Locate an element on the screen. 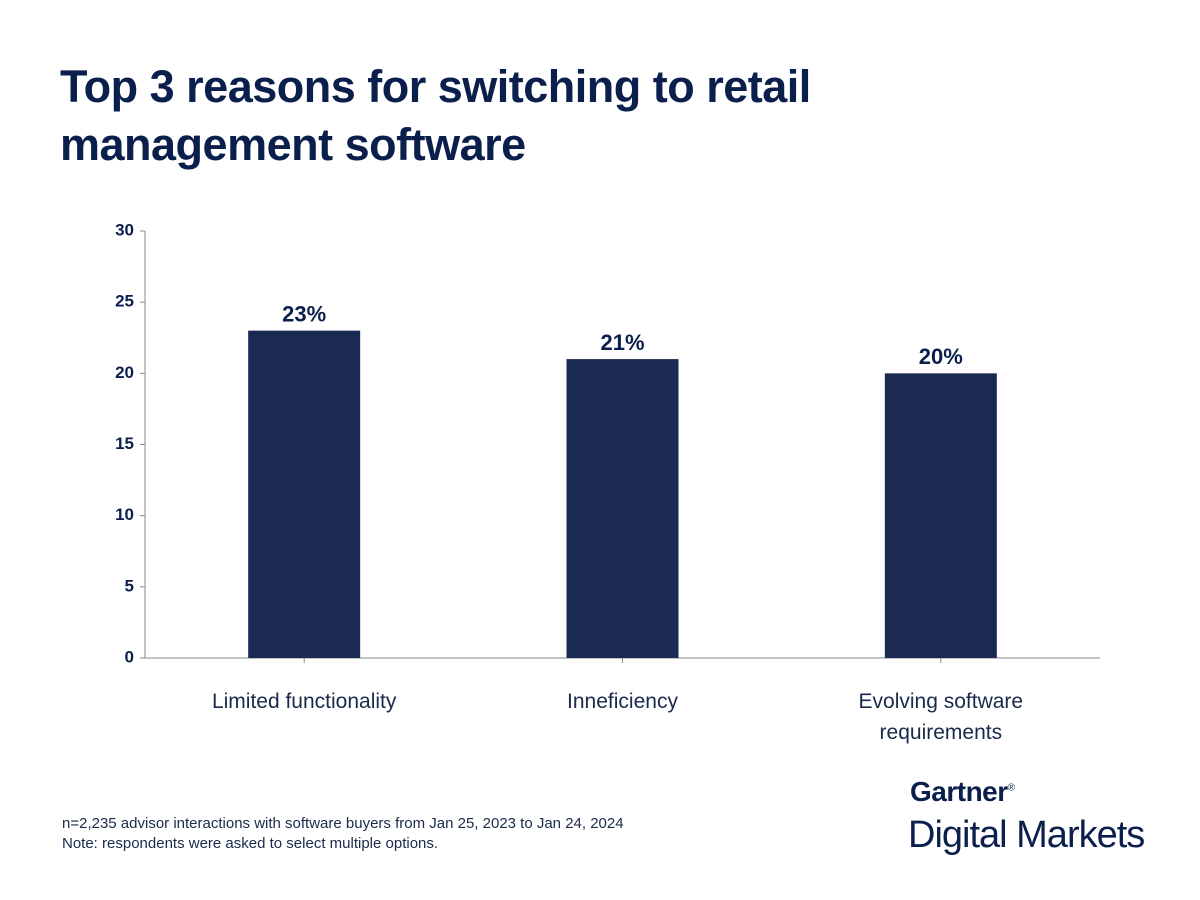 Image resolution: width=1200 pixels, height=900 pixels. x-tick-label: Limited functionality is located at coordinates (304, 701).